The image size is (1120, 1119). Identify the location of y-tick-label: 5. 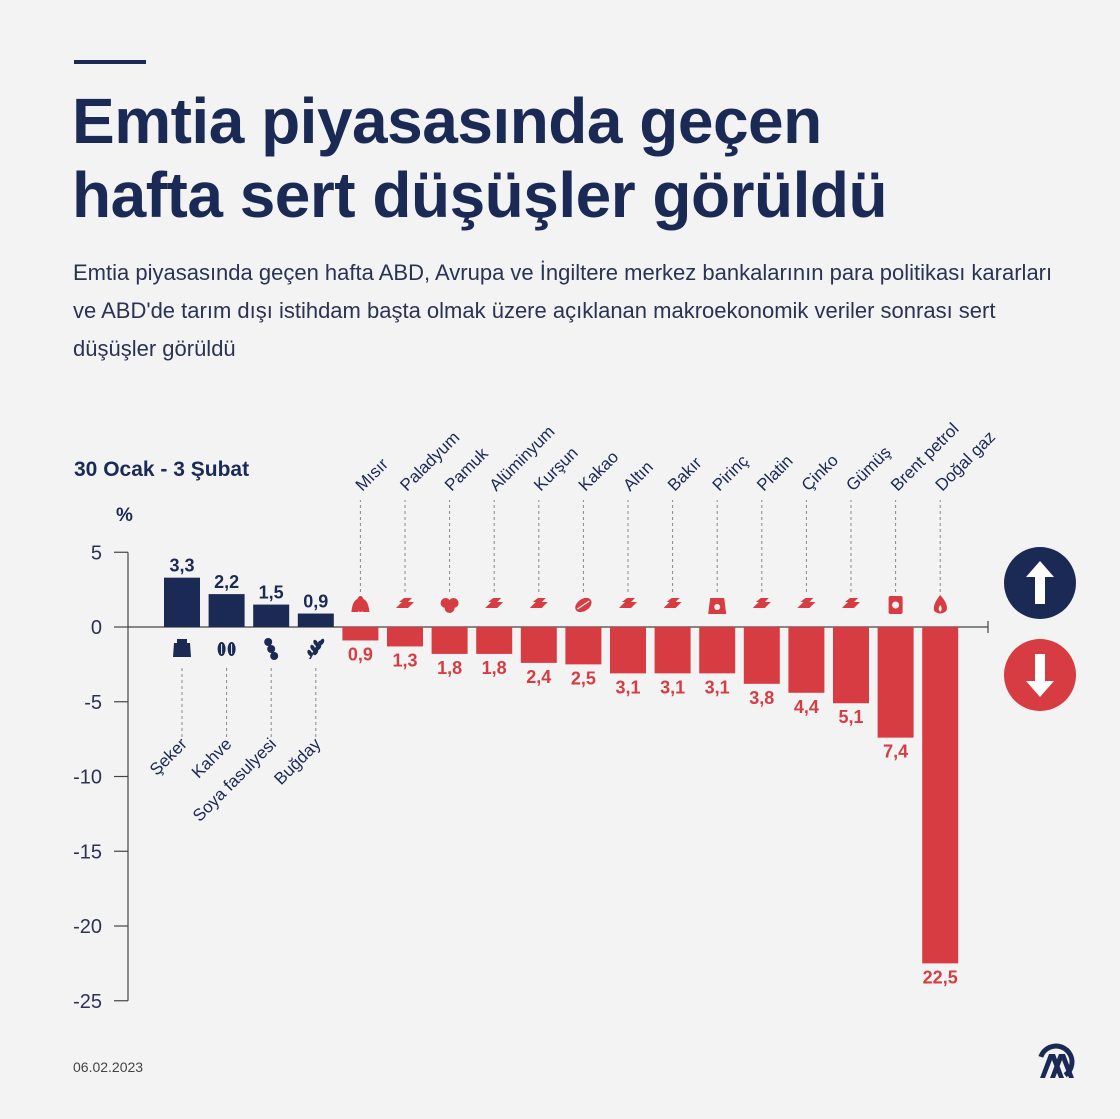
(96, 553).